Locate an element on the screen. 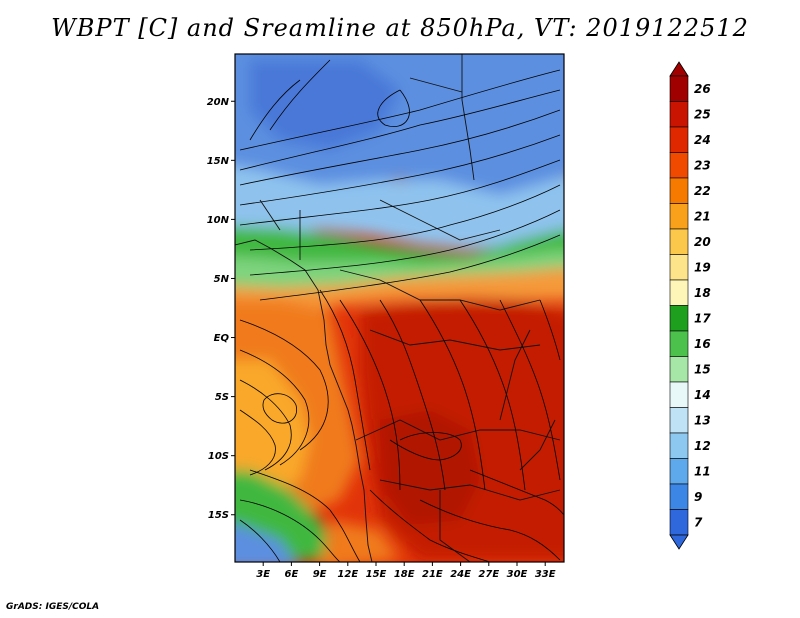 Image resolution: width=800 pixels, height=618 pixels. lon-tick-label: 12E is located at coordinates (347, 574).